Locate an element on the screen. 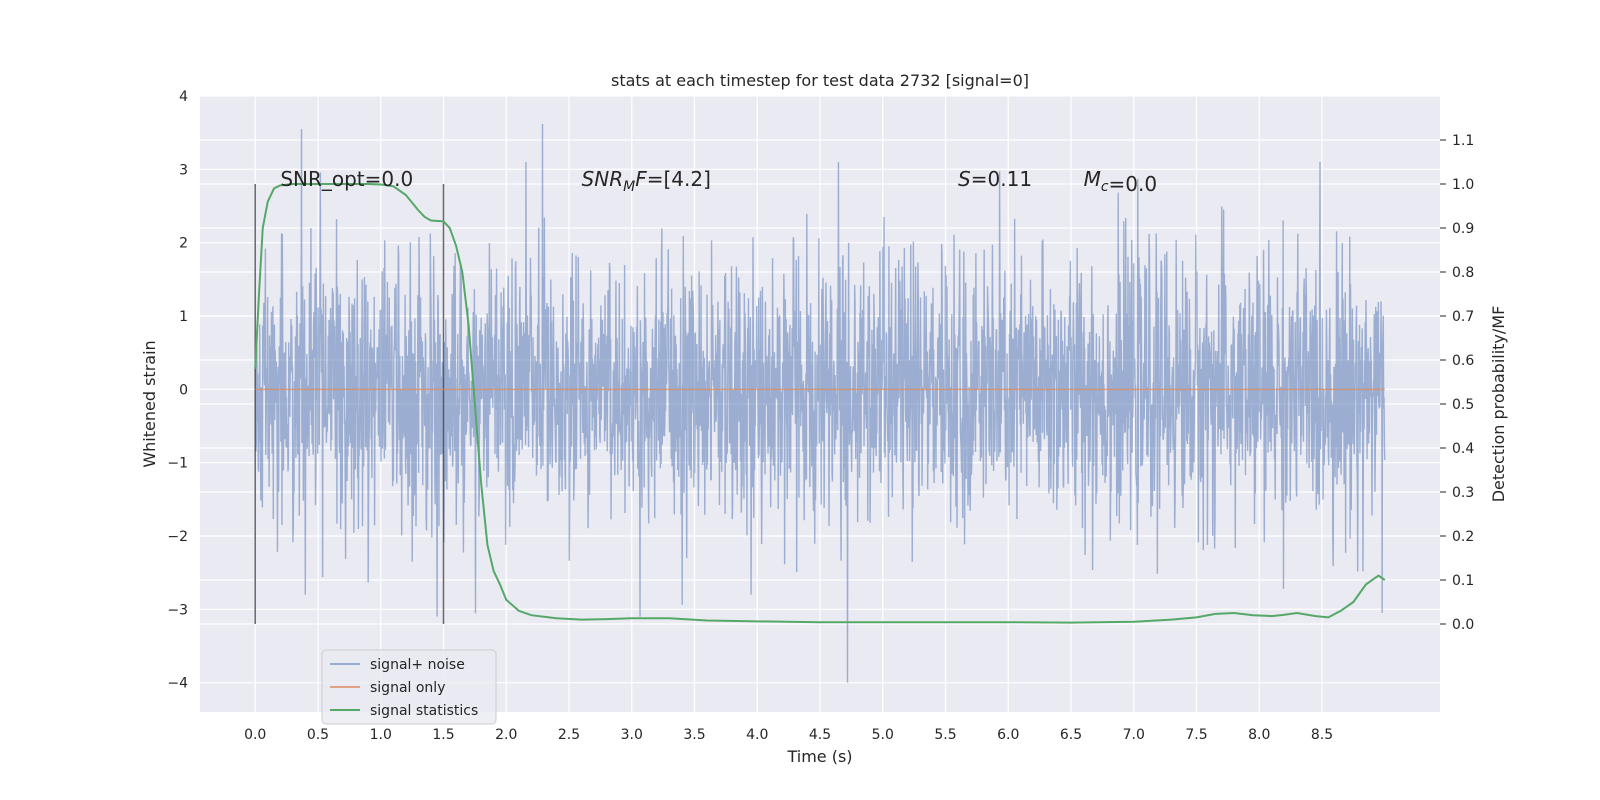 The height and width of the screenshot is (800, 1600). x-tick-label: 2.0 is located at coordinates (506, 735).